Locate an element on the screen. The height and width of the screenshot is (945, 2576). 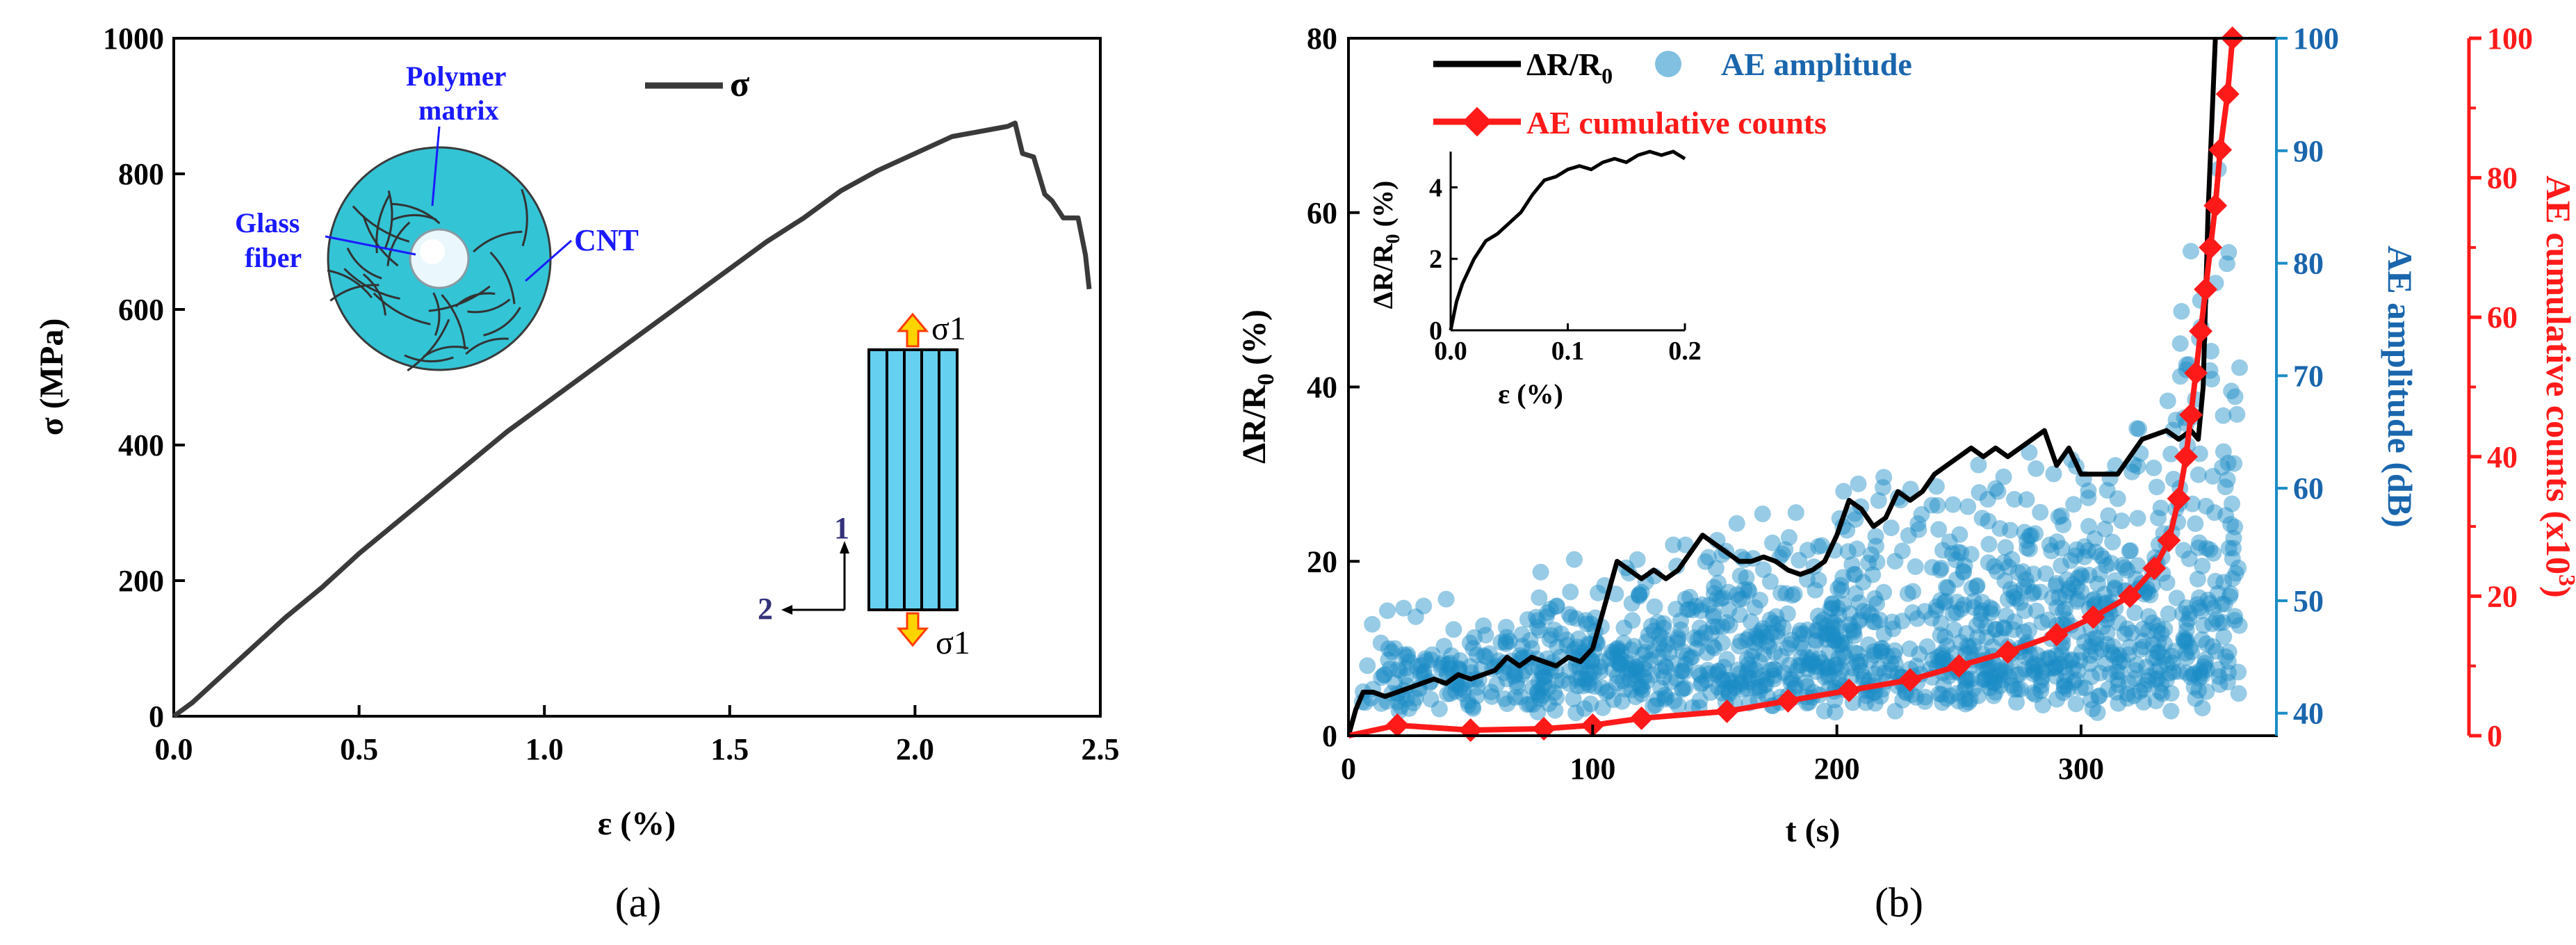
chart-b-legend: ΔR/R0 AE amplitude AE cumulative counts is located at coordinates (1672, 93).